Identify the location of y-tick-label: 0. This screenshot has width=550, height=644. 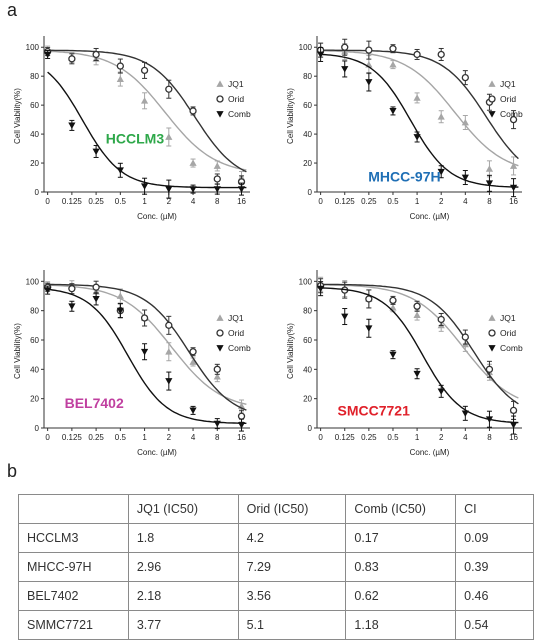
(37, 428).